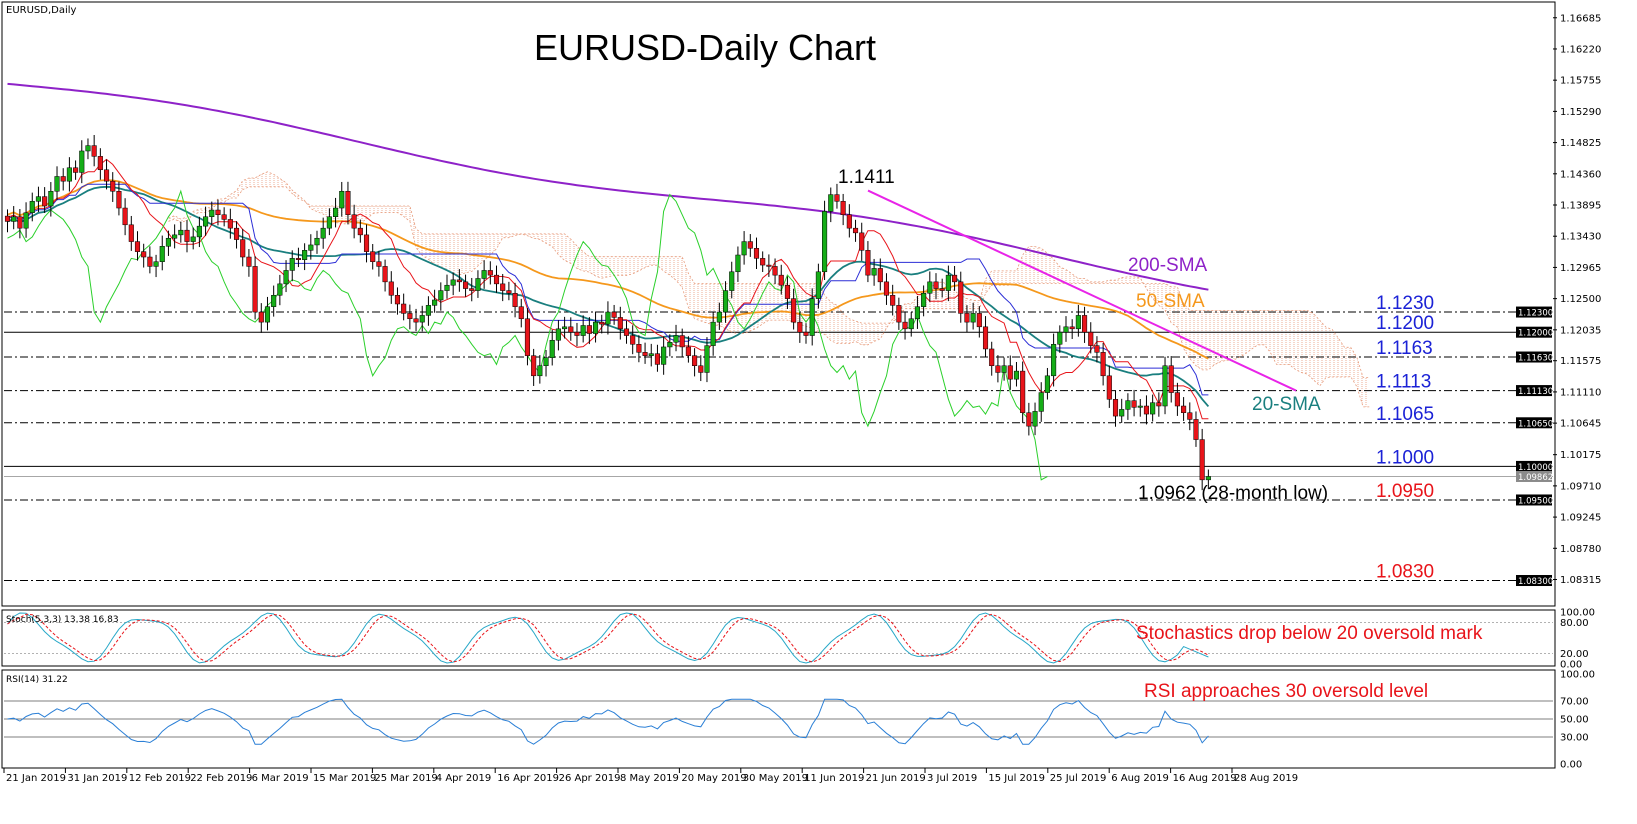  I want to click on time-tick-label: 16 Aug 2019, so click(1205, 778).